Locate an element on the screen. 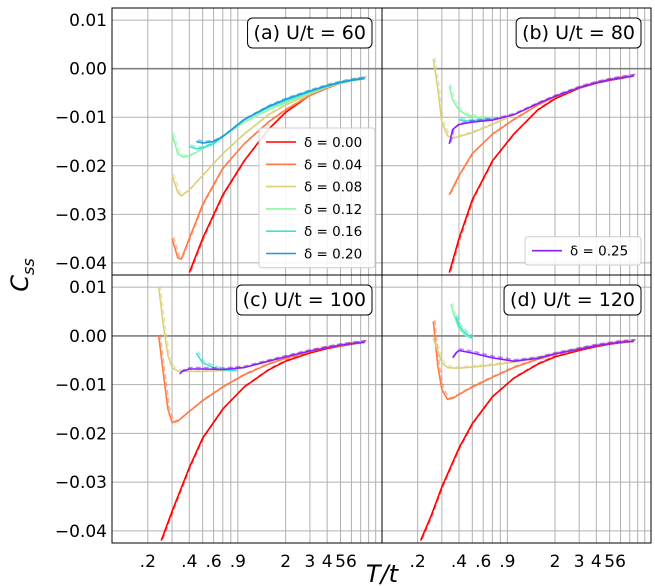 This screenshot has width=655, height=586. legend: δ = 0.25 is located at coordinates (583, 251).